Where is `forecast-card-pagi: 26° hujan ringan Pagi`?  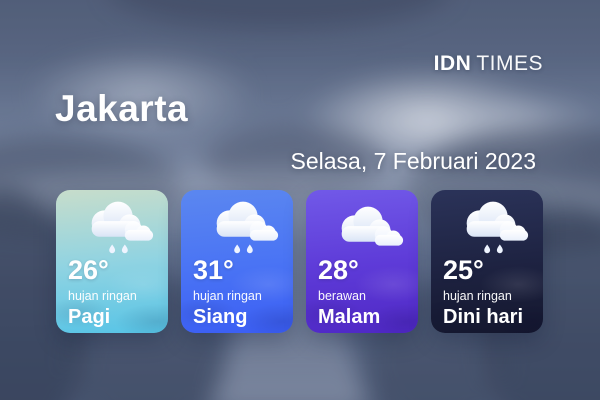
forecast-card-pagi: 26° hujan ringan Pagi is located at coordinates (112, 261).